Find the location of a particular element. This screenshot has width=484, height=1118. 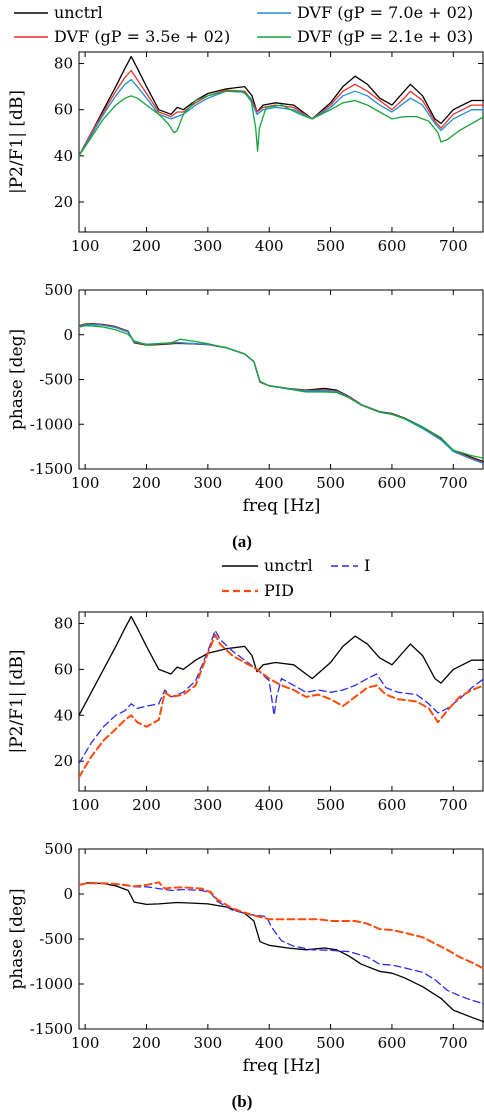

legend-a-label-dvf1: DVF (gP = 3.5e + 02) is located at coordinates (142, 36).